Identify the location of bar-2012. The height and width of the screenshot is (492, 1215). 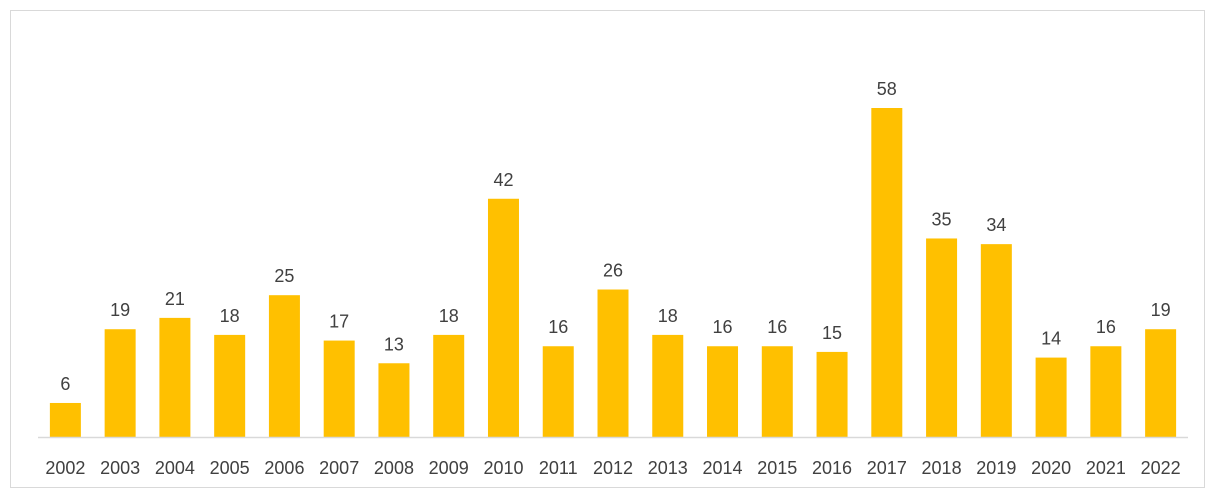
(613, 363).